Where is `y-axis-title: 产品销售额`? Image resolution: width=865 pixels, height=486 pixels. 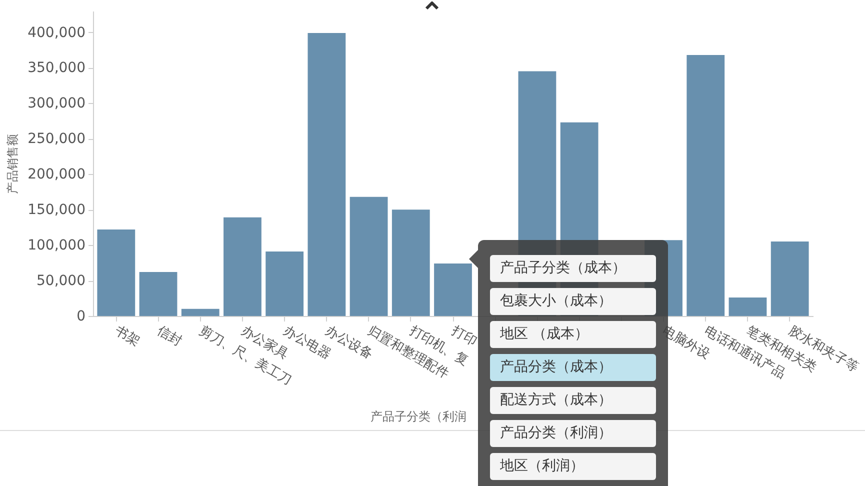 y-axis-title: 产品销售额 is located at coordinates (13, 164).